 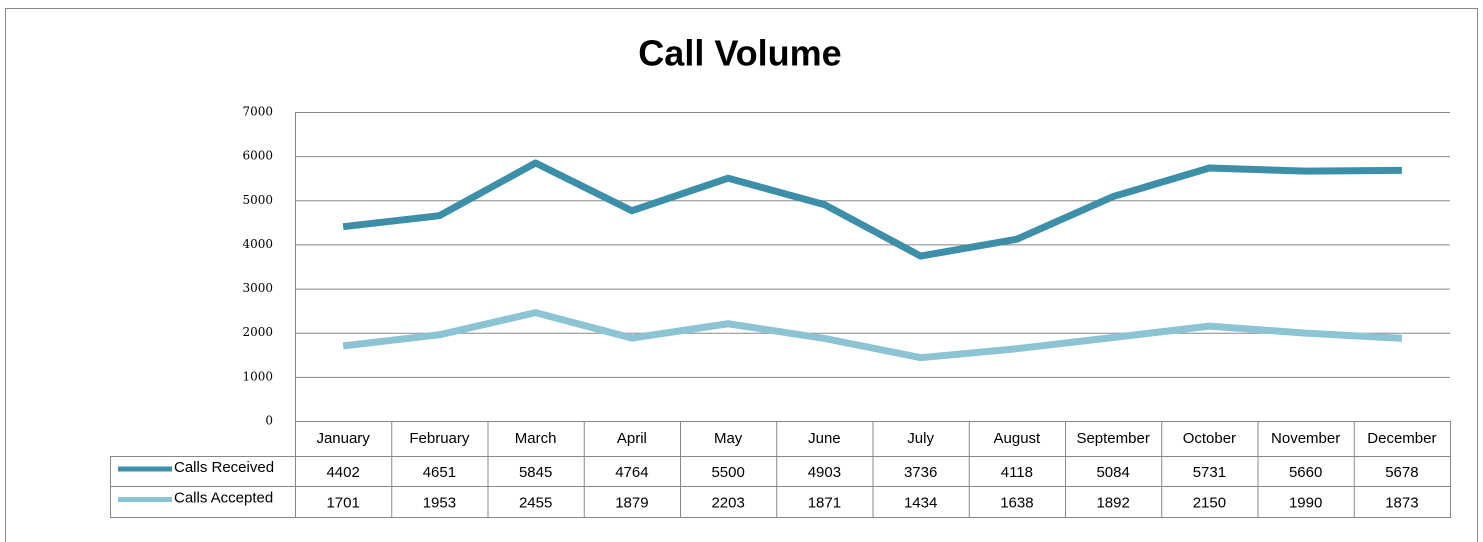 I want to click on y-tick-label: 4000, so click(x=257, y=244).